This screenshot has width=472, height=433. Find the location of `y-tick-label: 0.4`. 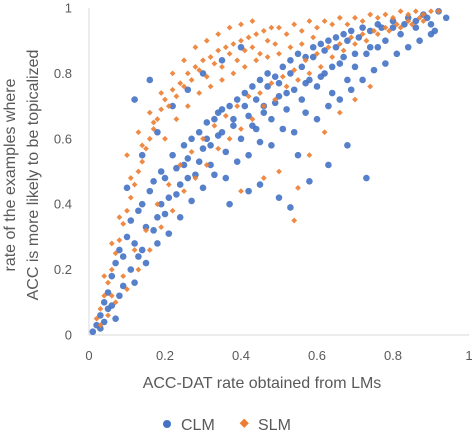

y-tick-label: 0.4 is located at coordinates (63, 204).